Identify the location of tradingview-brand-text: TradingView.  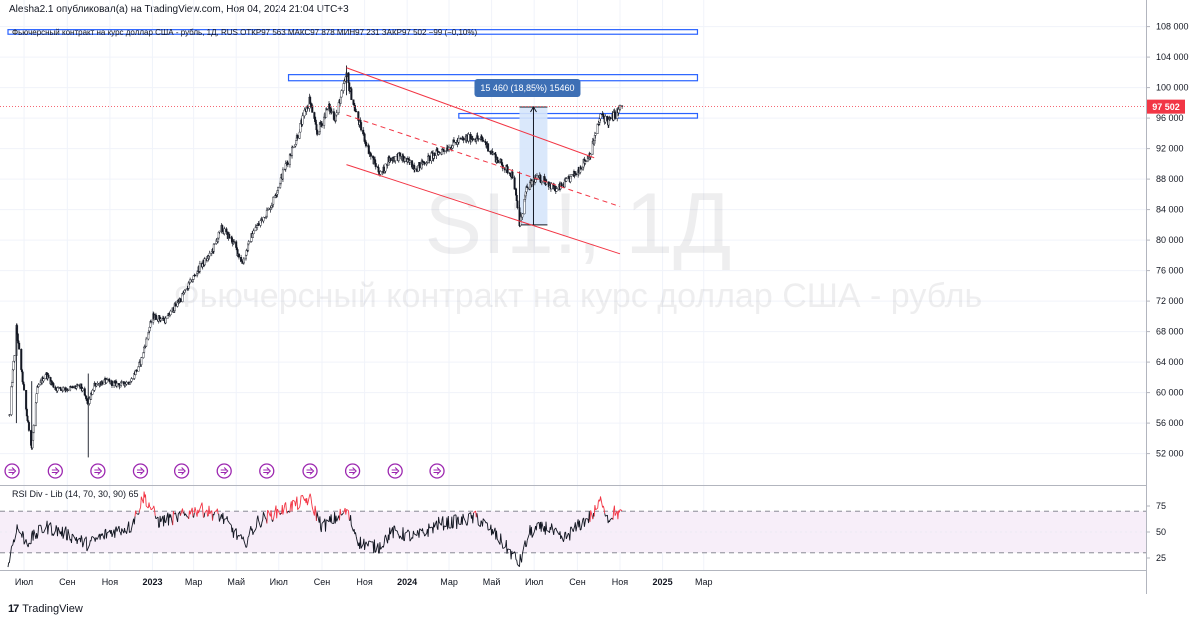
(52, 609).